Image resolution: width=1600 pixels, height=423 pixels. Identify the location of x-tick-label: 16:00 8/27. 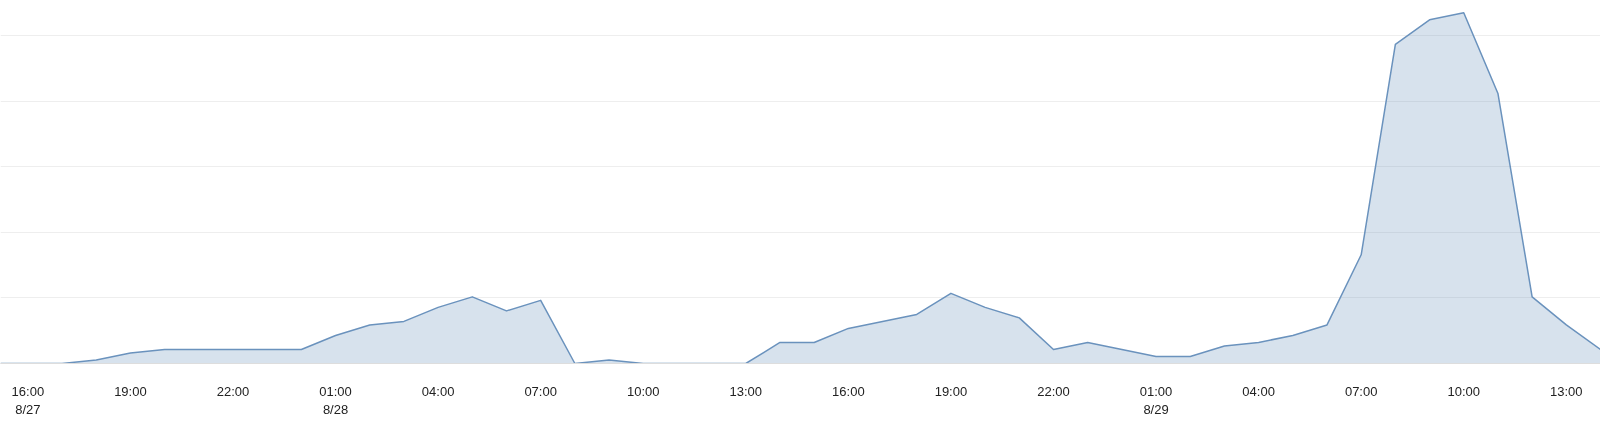
(28, 400).